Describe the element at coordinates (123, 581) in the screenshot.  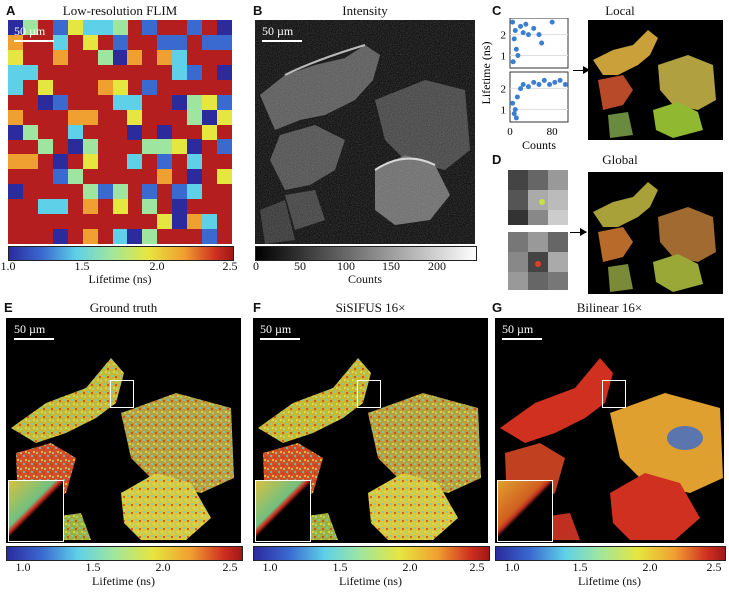
I see `lt-label-e: Lifetime (ns)` at that location.